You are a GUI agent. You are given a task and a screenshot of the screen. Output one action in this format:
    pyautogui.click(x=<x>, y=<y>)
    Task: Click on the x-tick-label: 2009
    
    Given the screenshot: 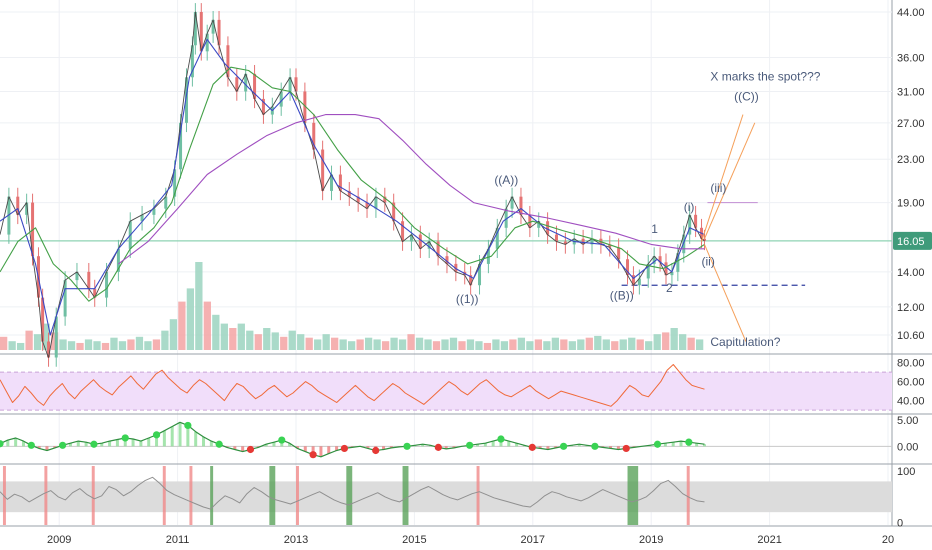 What is the action you would take?
    pyautogui.click(x=59, y=540)
    